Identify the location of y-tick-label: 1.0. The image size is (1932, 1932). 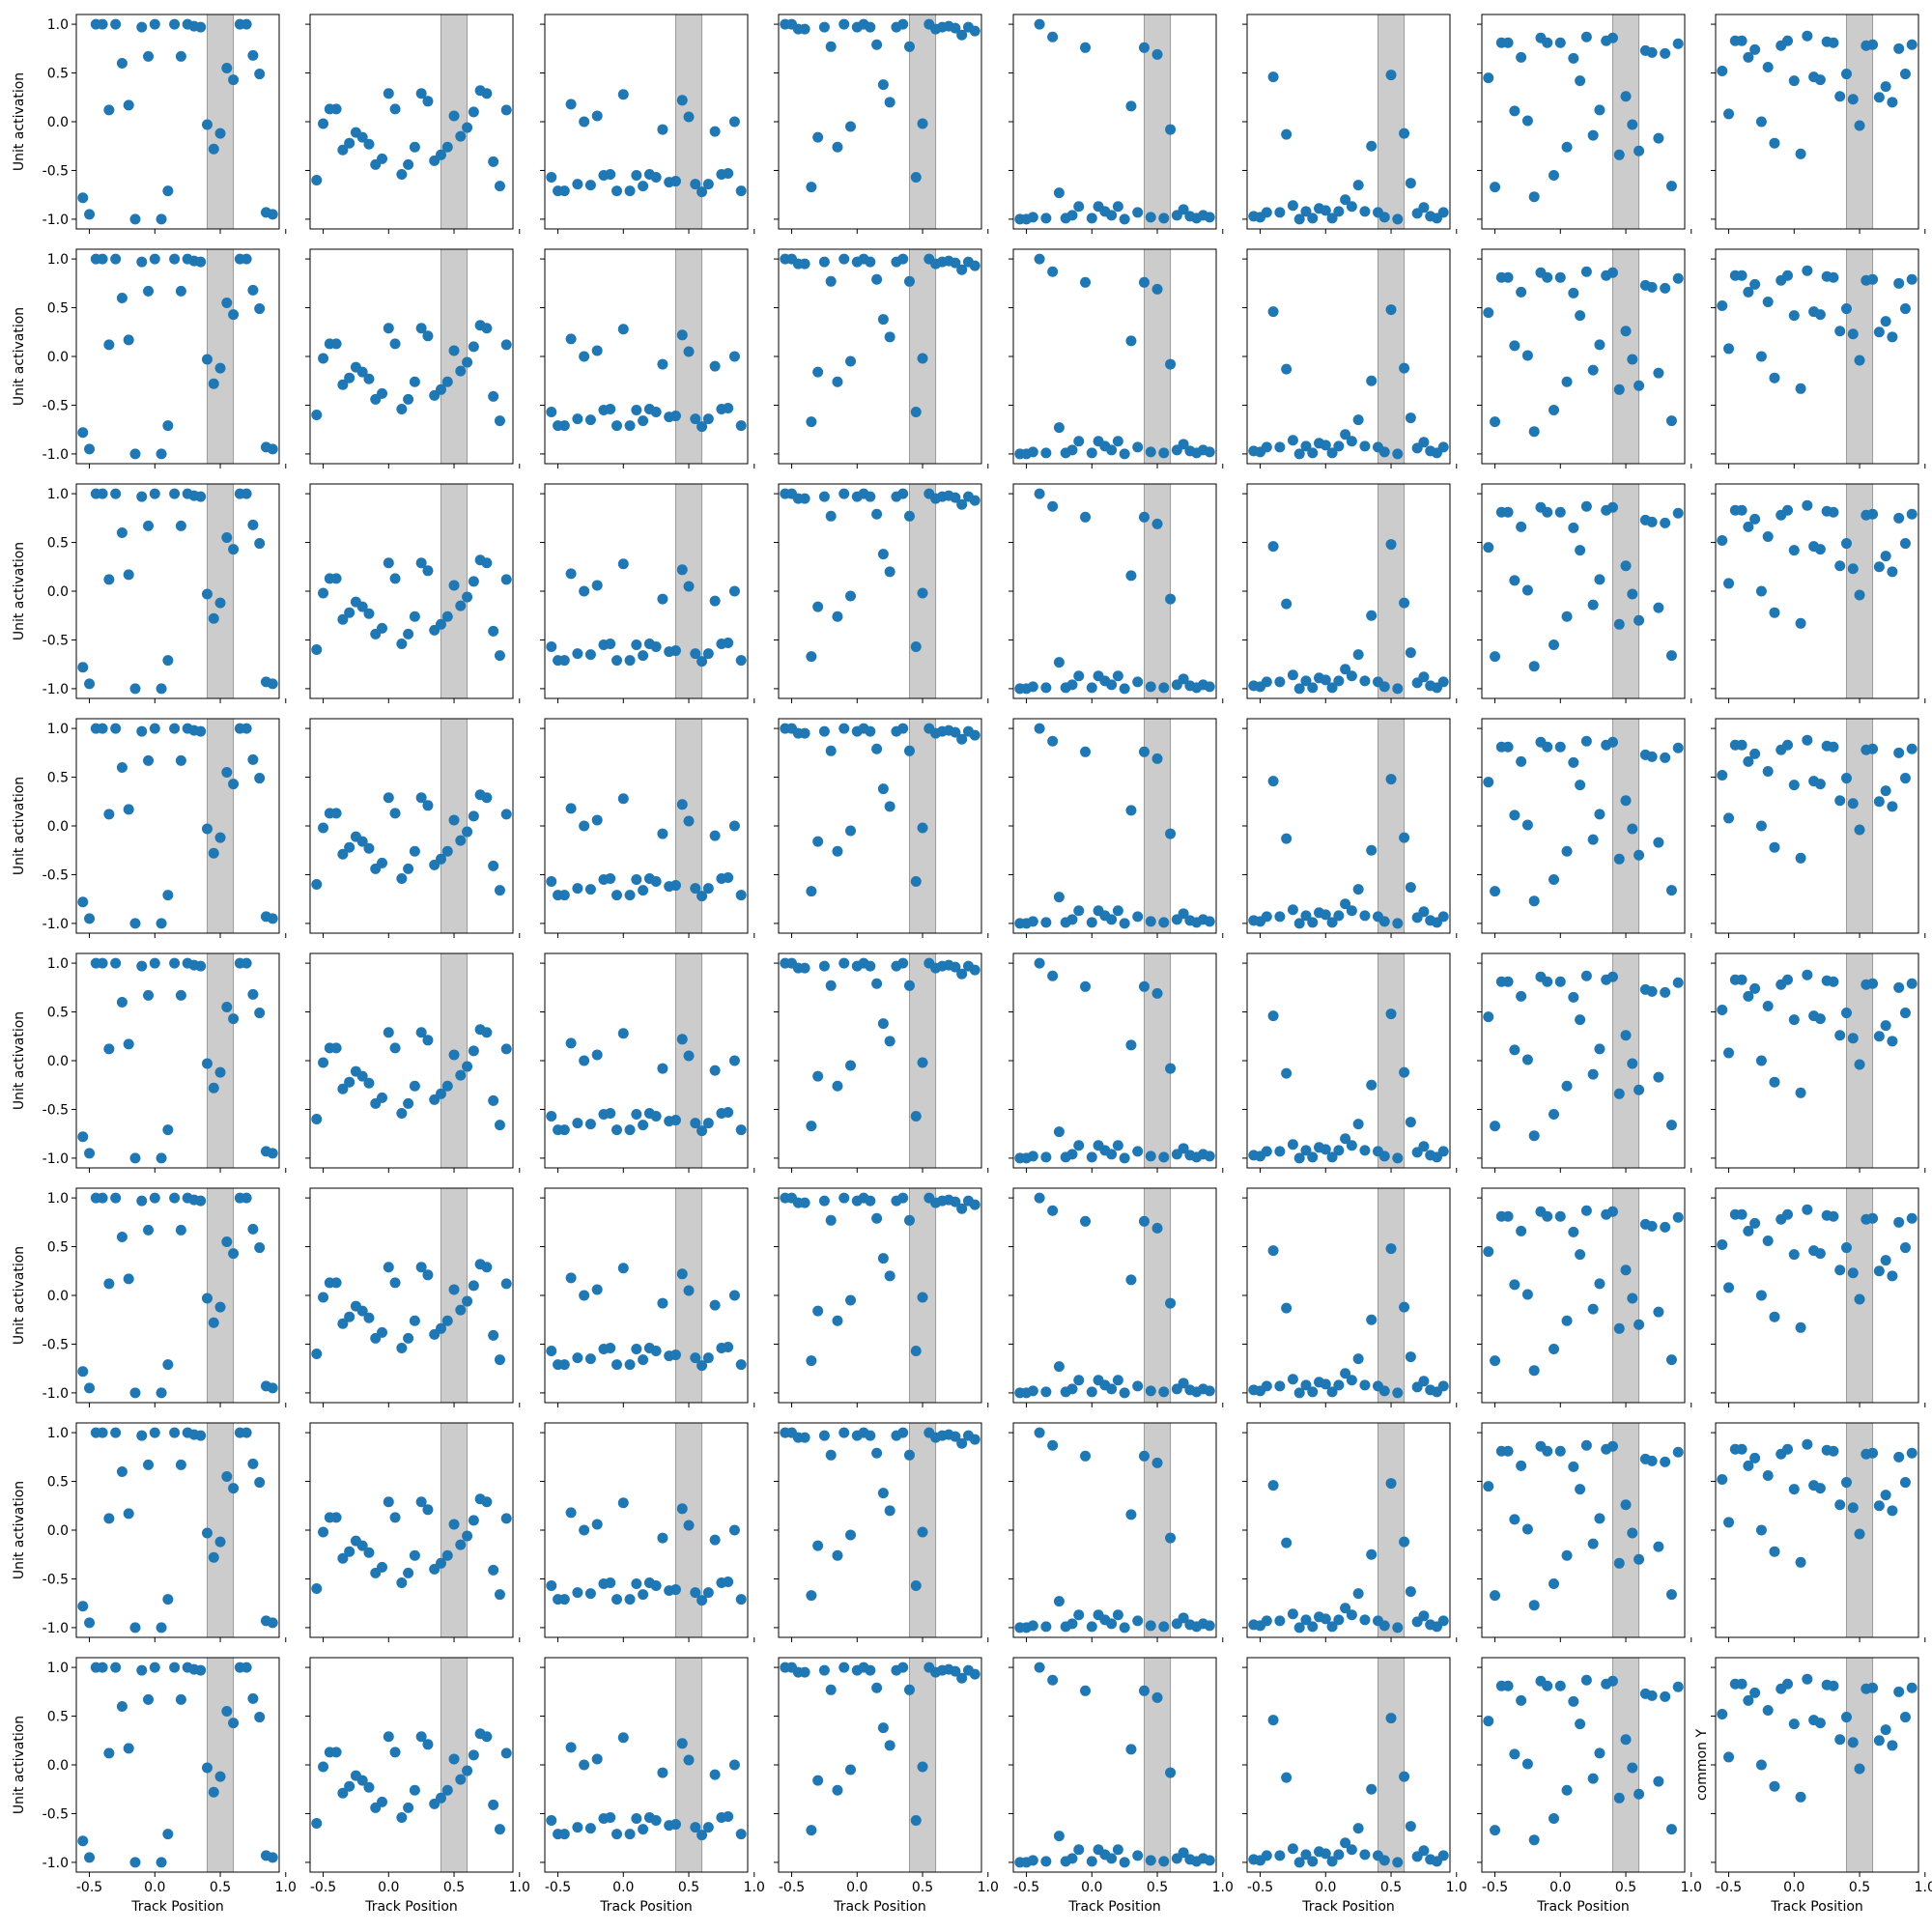
(58, 729).